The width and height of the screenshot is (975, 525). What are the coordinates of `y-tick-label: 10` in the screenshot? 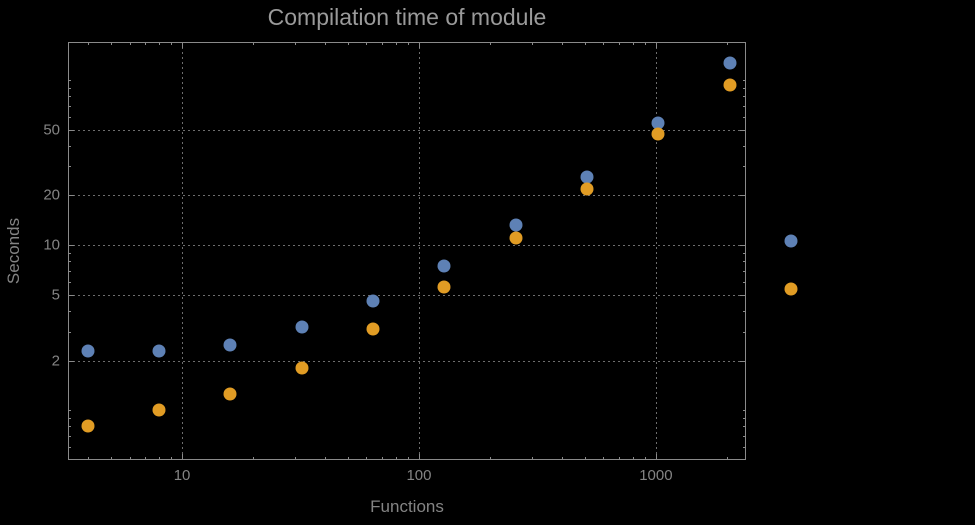 It's located at (51, 245).